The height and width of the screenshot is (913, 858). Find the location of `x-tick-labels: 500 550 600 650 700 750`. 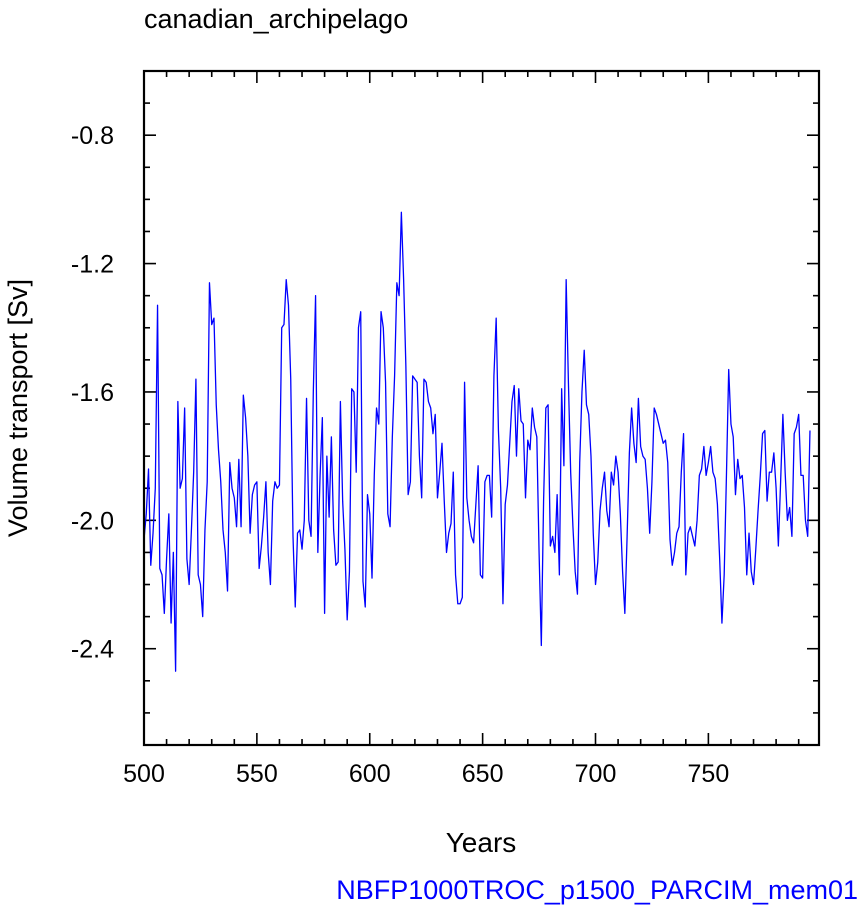

x-tick-labels: 500 550 600 650 700 750 is located at coordinates (426, 774).